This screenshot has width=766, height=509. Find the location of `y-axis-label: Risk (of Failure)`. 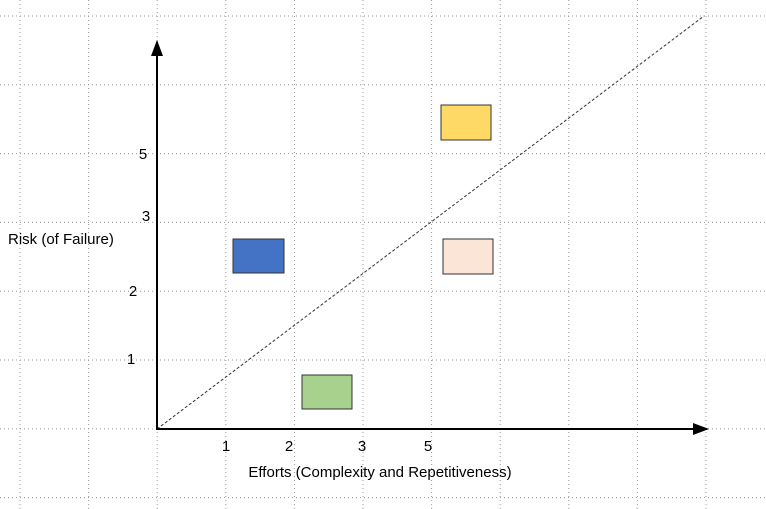

y-axis-label: Risk (of Failure) is located at coordinates (61, 239).